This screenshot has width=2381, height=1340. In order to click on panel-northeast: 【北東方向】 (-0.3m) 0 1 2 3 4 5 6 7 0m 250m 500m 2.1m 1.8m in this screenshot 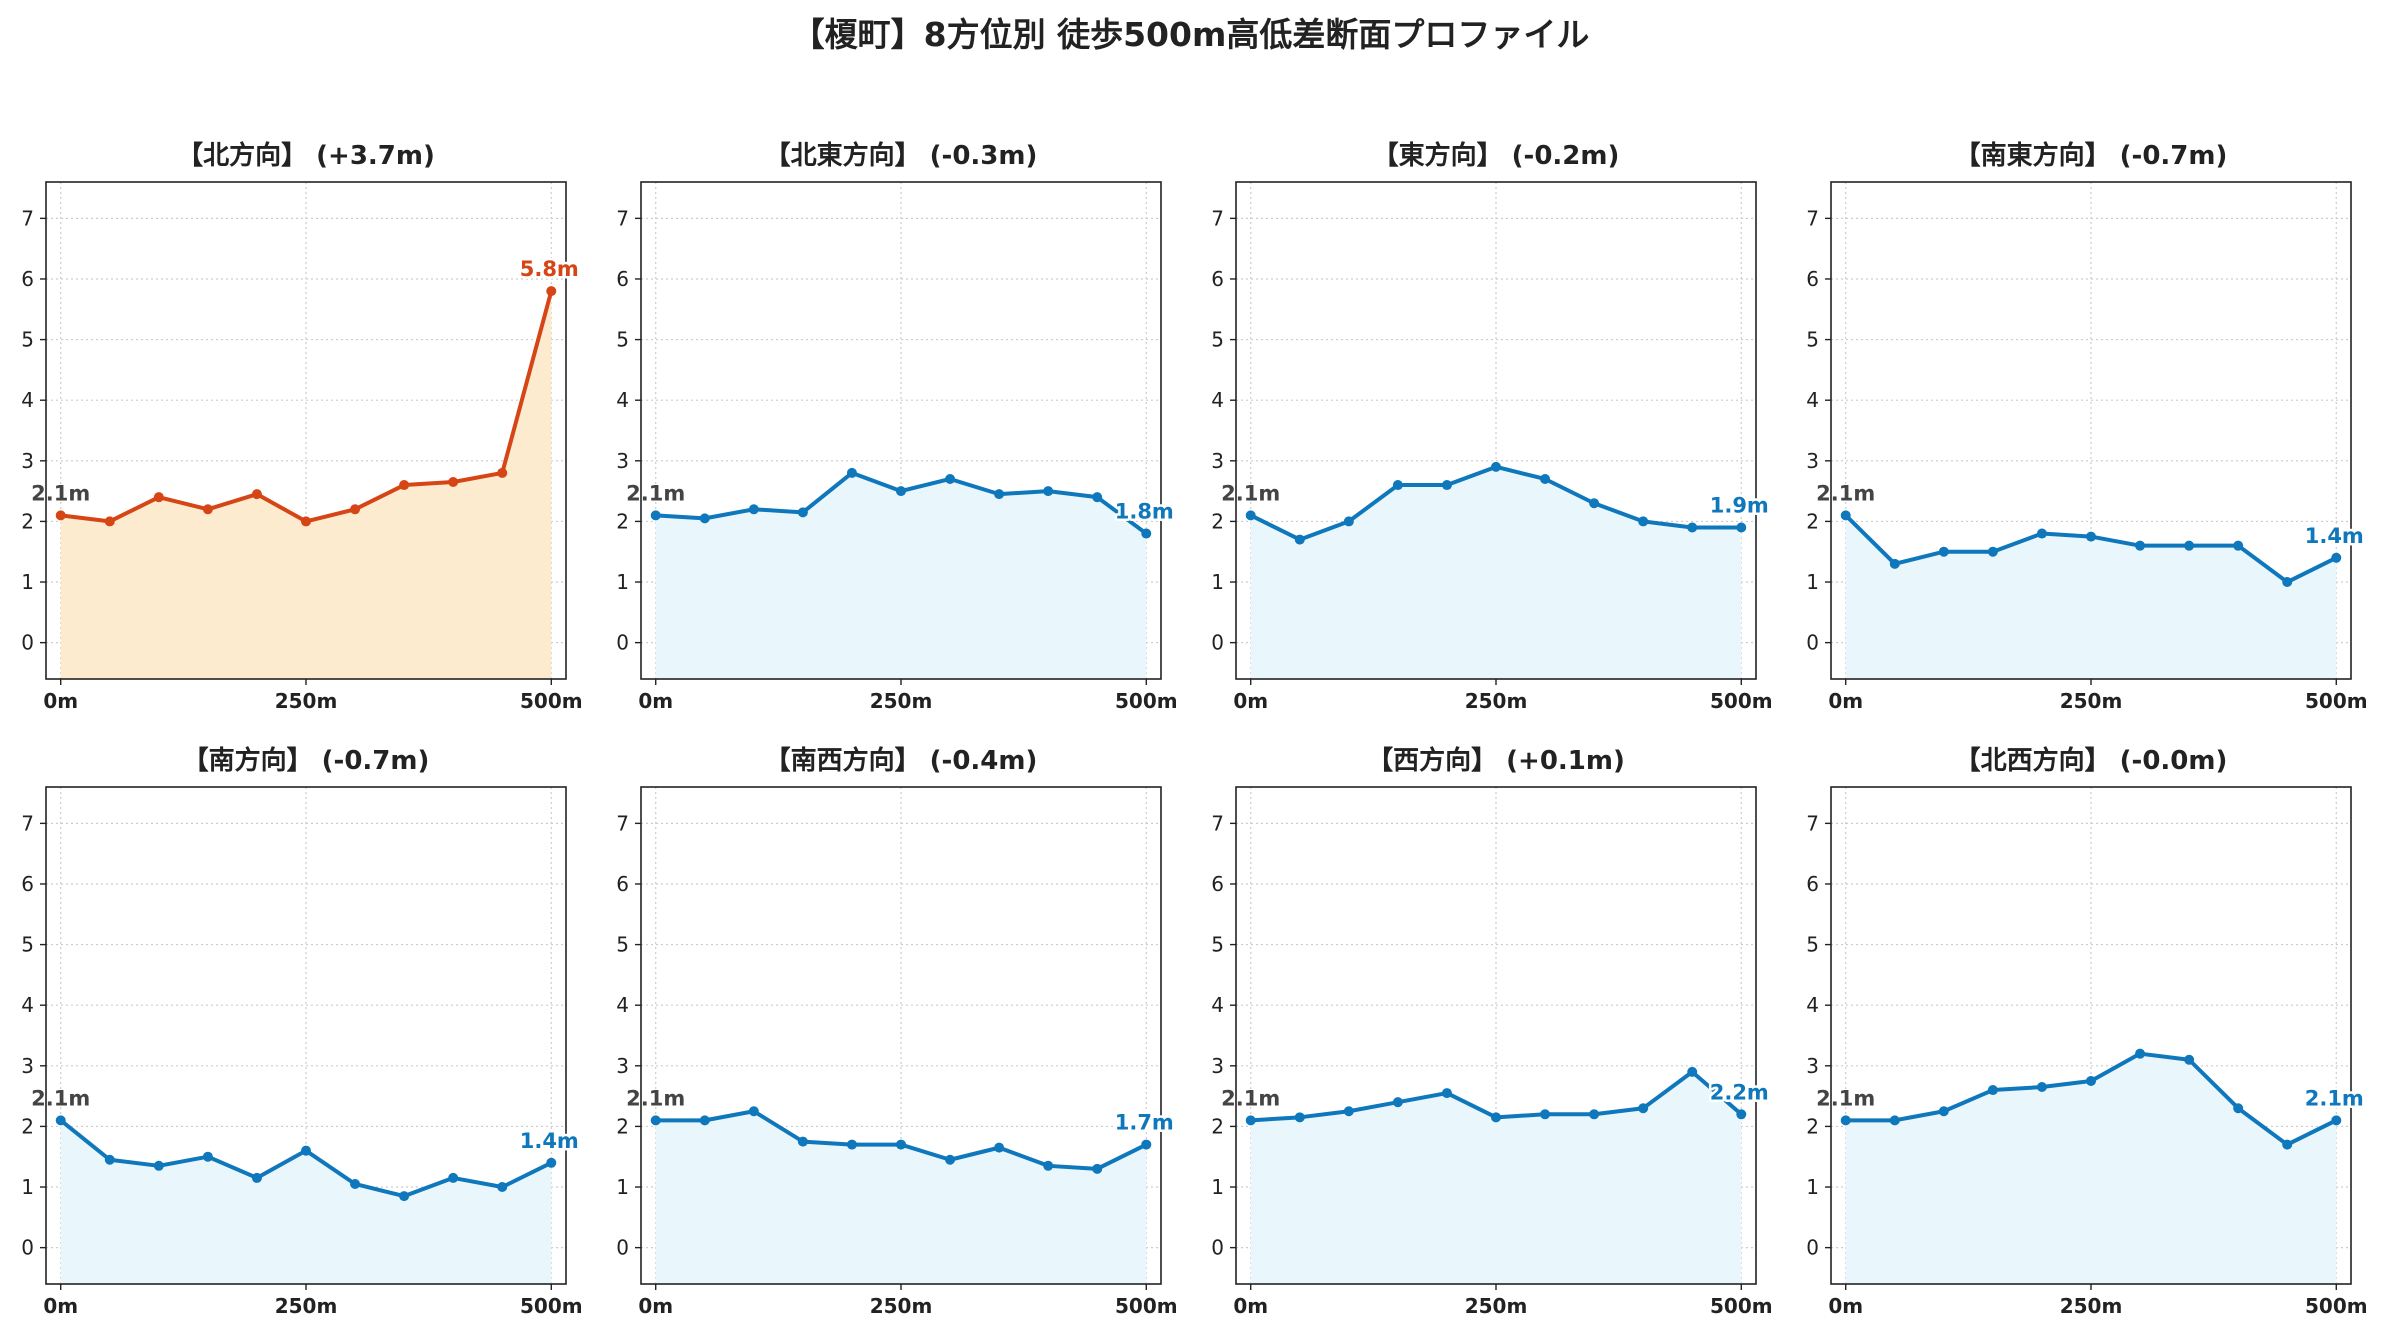, I will do `click(907, 421)`.